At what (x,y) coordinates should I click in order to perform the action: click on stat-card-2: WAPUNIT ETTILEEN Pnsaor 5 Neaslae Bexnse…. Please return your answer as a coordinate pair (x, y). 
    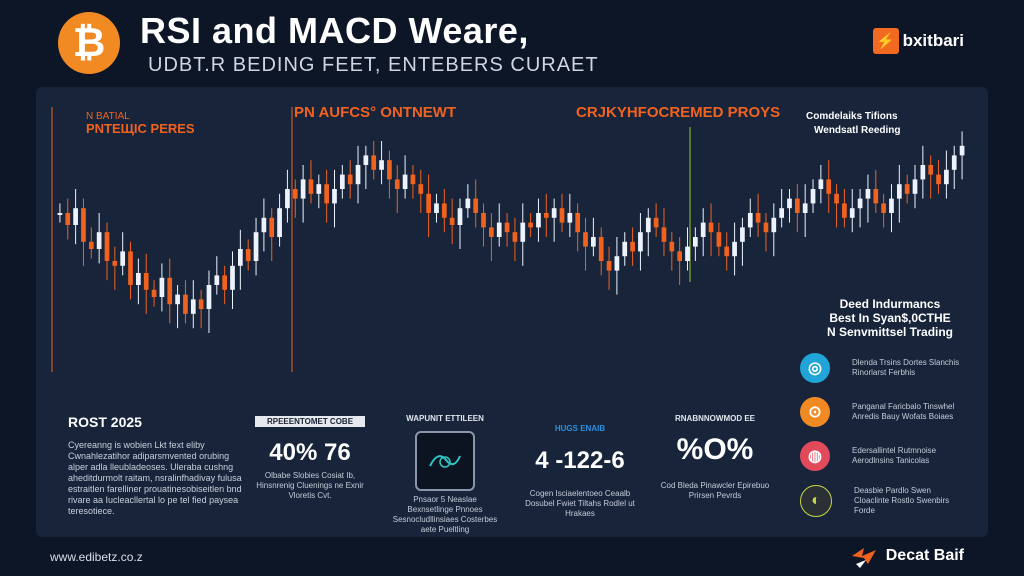
    Looking at the image, I should click on (445, 474).